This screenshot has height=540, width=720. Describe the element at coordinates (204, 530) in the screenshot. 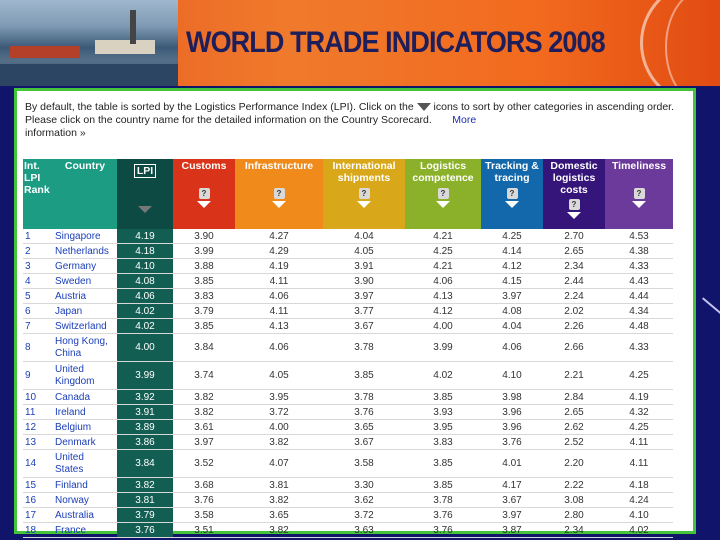

I see `score-cell: 3.51` at that location.